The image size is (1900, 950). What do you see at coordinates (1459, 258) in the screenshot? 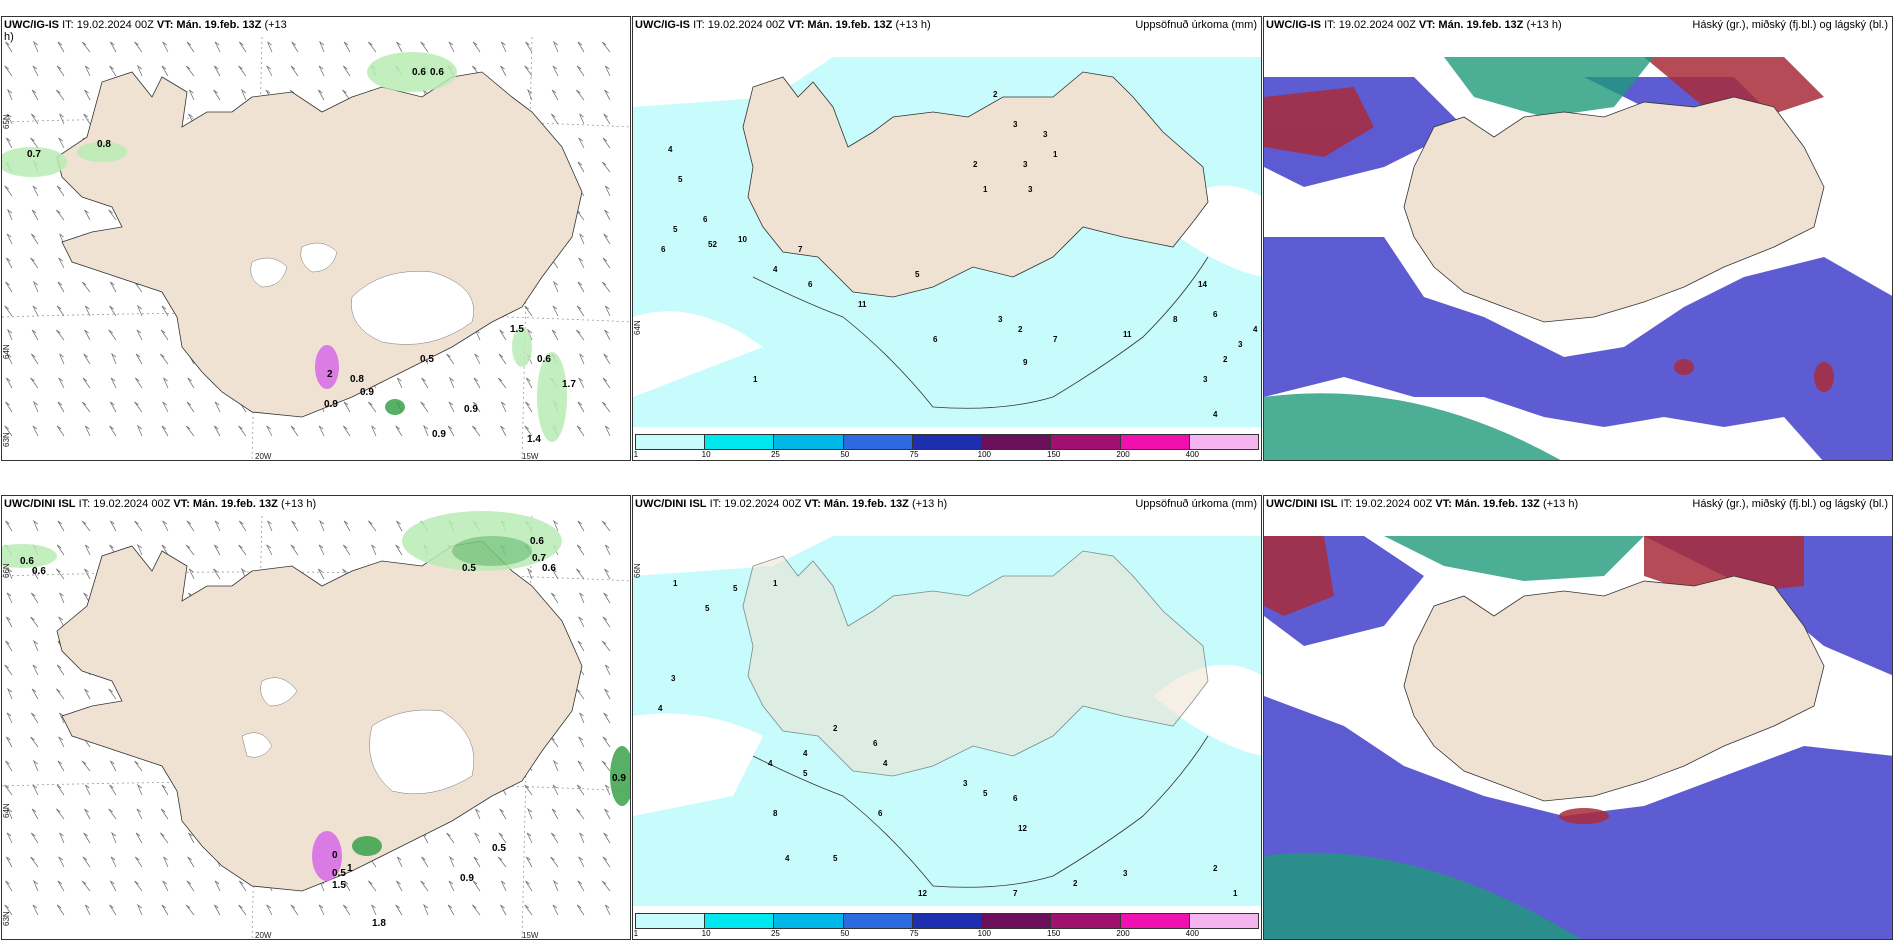
I see `cloud-mid` at bounding box center [1459, 258].